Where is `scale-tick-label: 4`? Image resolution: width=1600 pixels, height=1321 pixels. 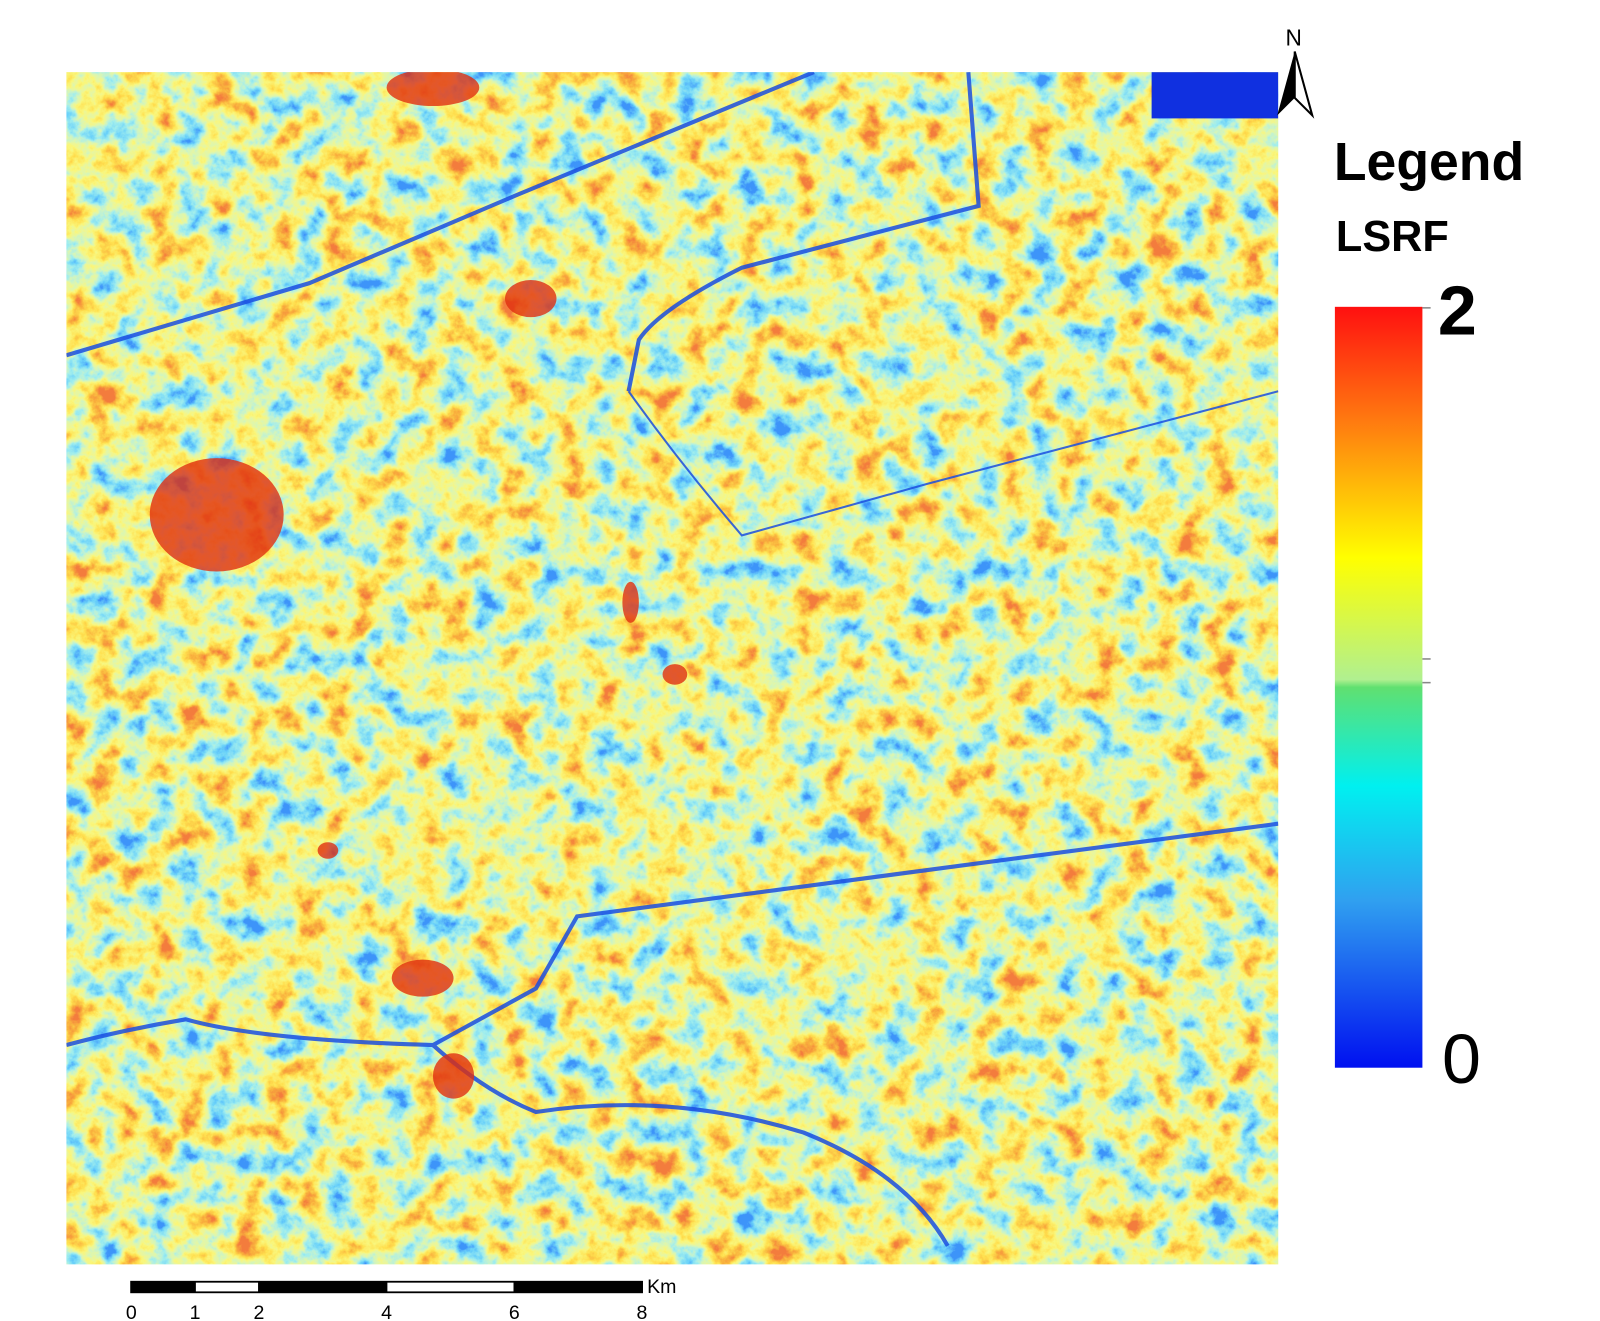
scale-tick-label: 4 is located at coordinates (386, 1311).